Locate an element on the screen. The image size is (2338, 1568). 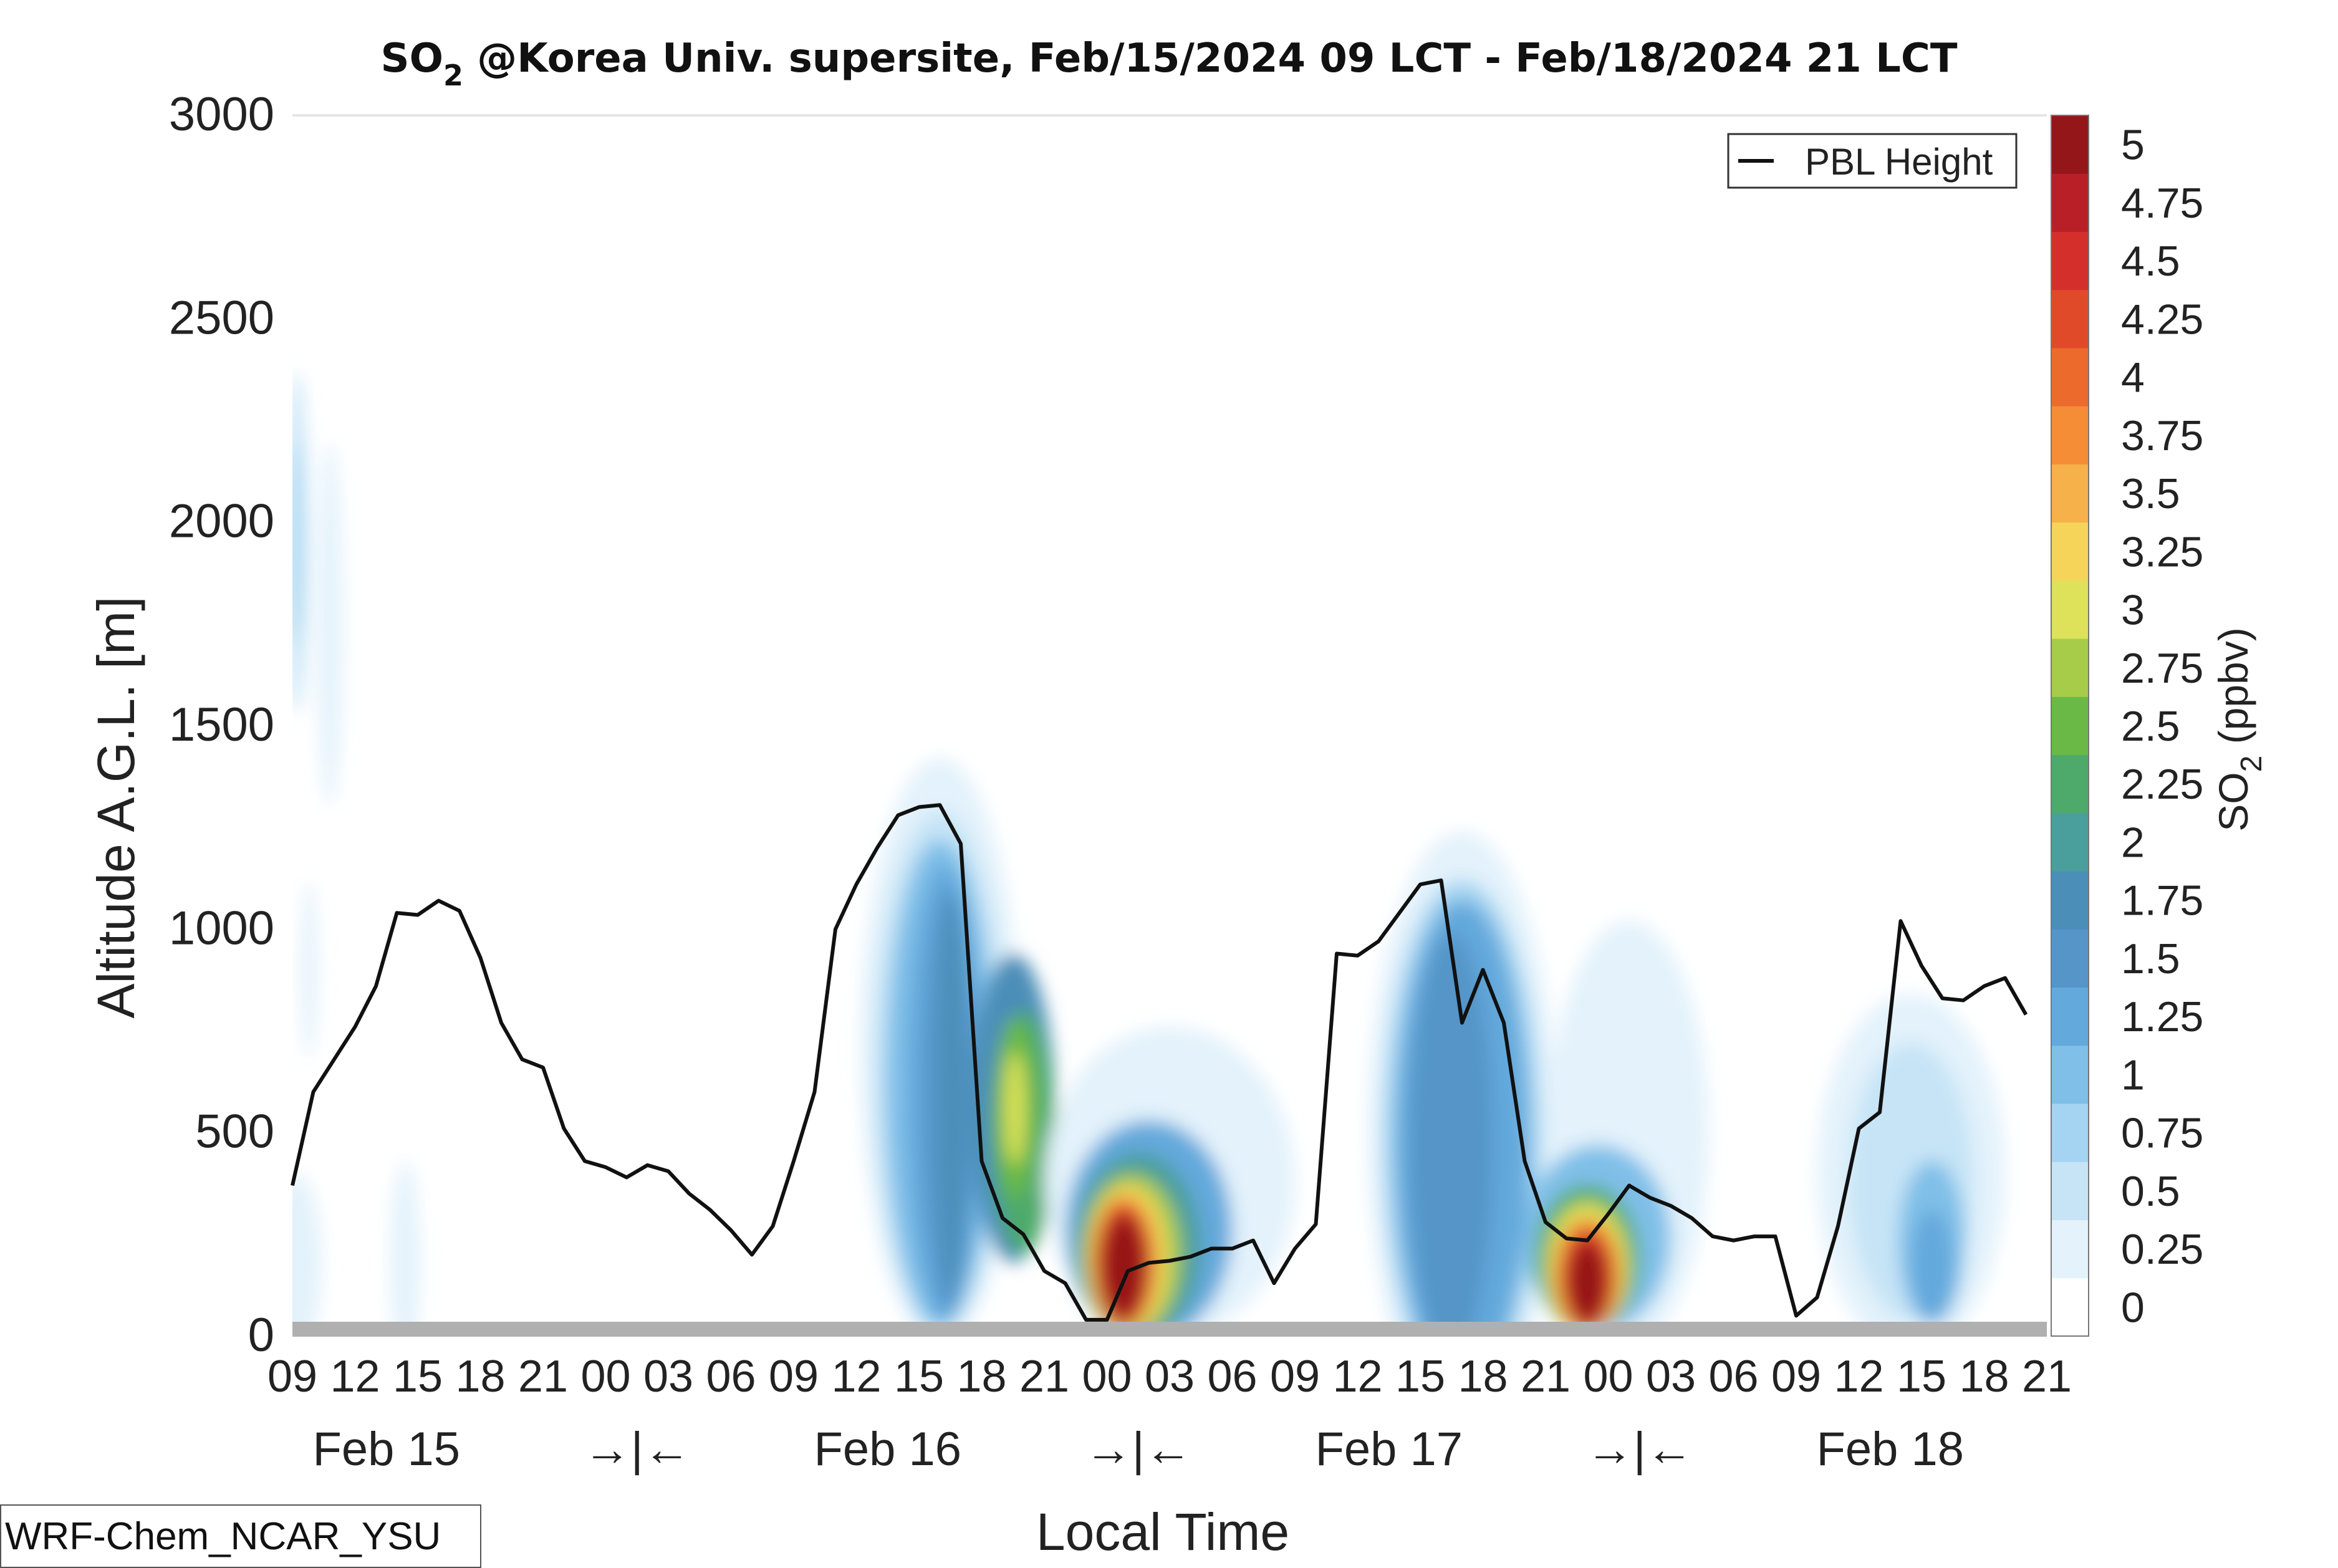
x-axis-label: Local Time is located at coordinates (1162, 1531).